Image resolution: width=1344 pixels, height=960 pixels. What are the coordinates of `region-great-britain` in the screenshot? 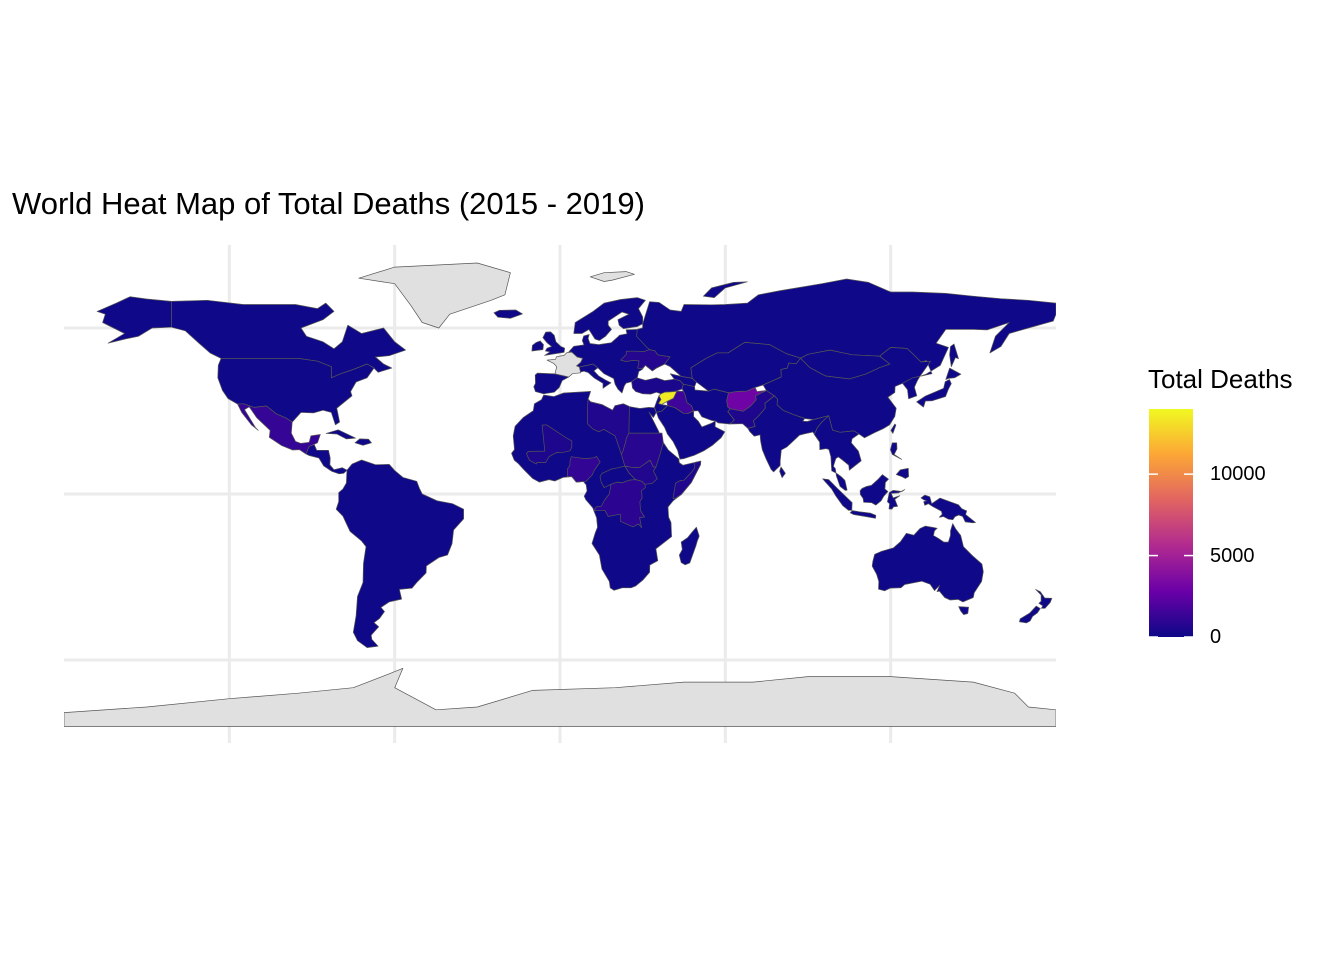 It's located at (554, 343).